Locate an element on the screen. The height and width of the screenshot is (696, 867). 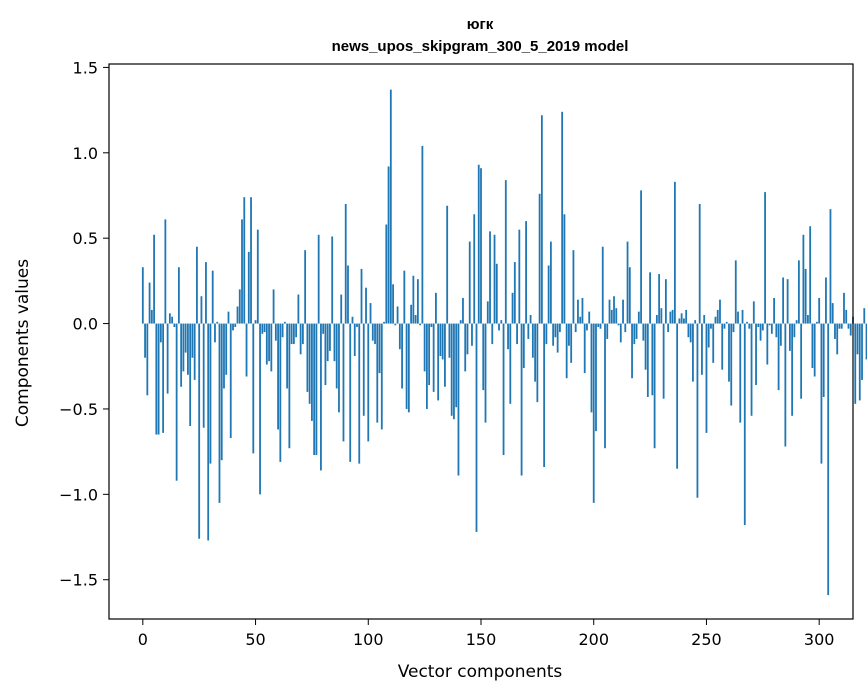
x-tick-label: 250 is located at coordinates (706, 639).